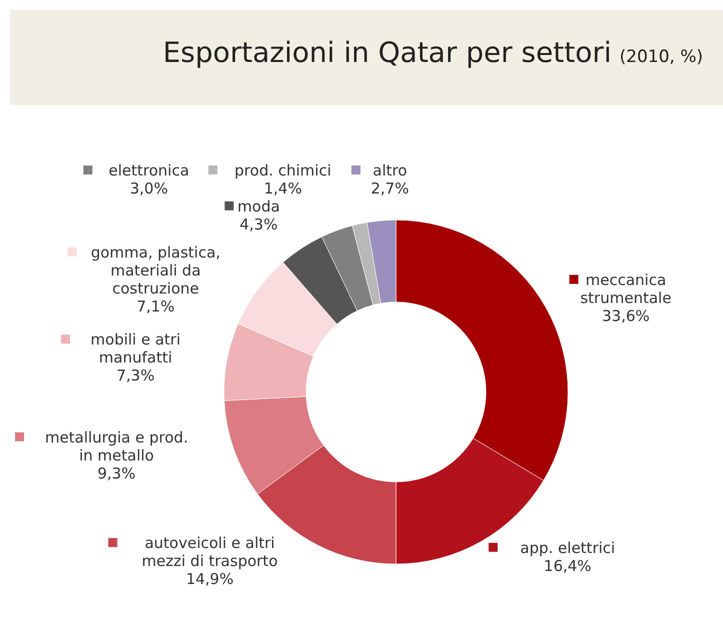 The width and height of the screenshot is (723, 643). I want to click on chart-subtitle: (2010, %), so click(661, 57).